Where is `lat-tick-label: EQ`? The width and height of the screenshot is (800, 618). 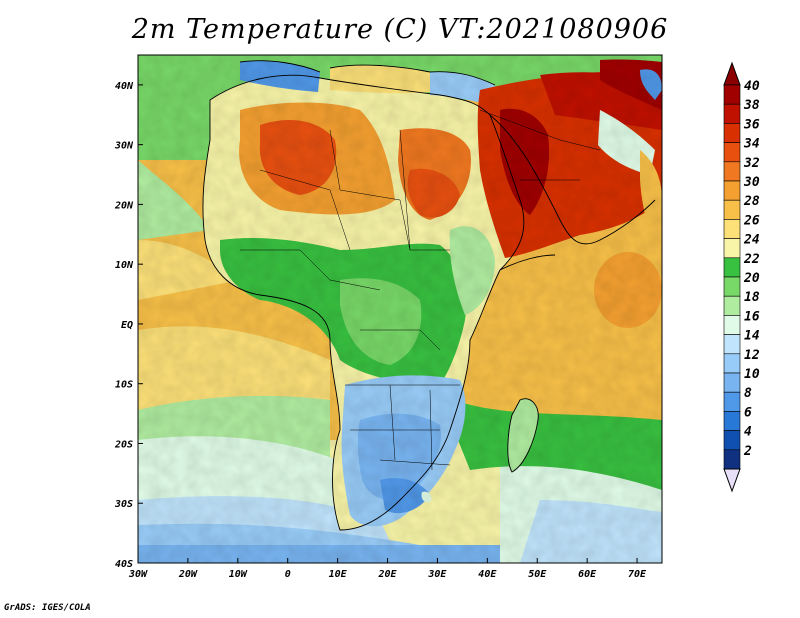 lat-tick-label: EQ is located at coordinates (127, 325).